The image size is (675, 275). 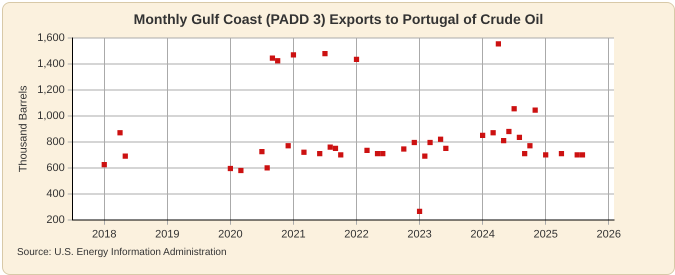 What do you see at coordinates (167, 234) in the screenshot?
I see `x-tick-label: 2019` at bounding box center [167, 234].